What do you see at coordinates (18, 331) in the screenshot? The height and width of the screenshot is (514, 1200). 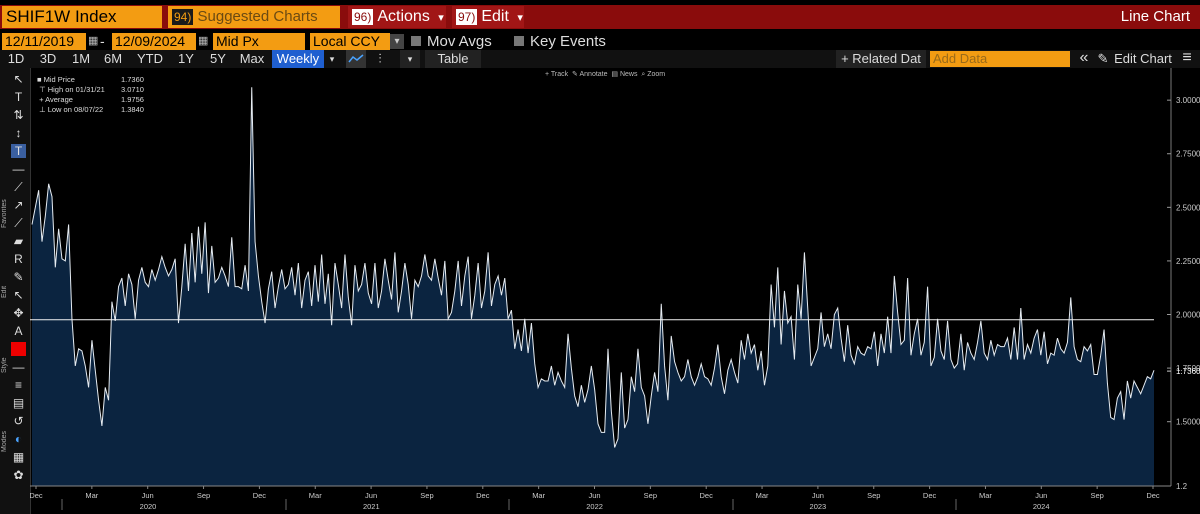 I see `font-style-icon: A` at bounding box center [18, 331].